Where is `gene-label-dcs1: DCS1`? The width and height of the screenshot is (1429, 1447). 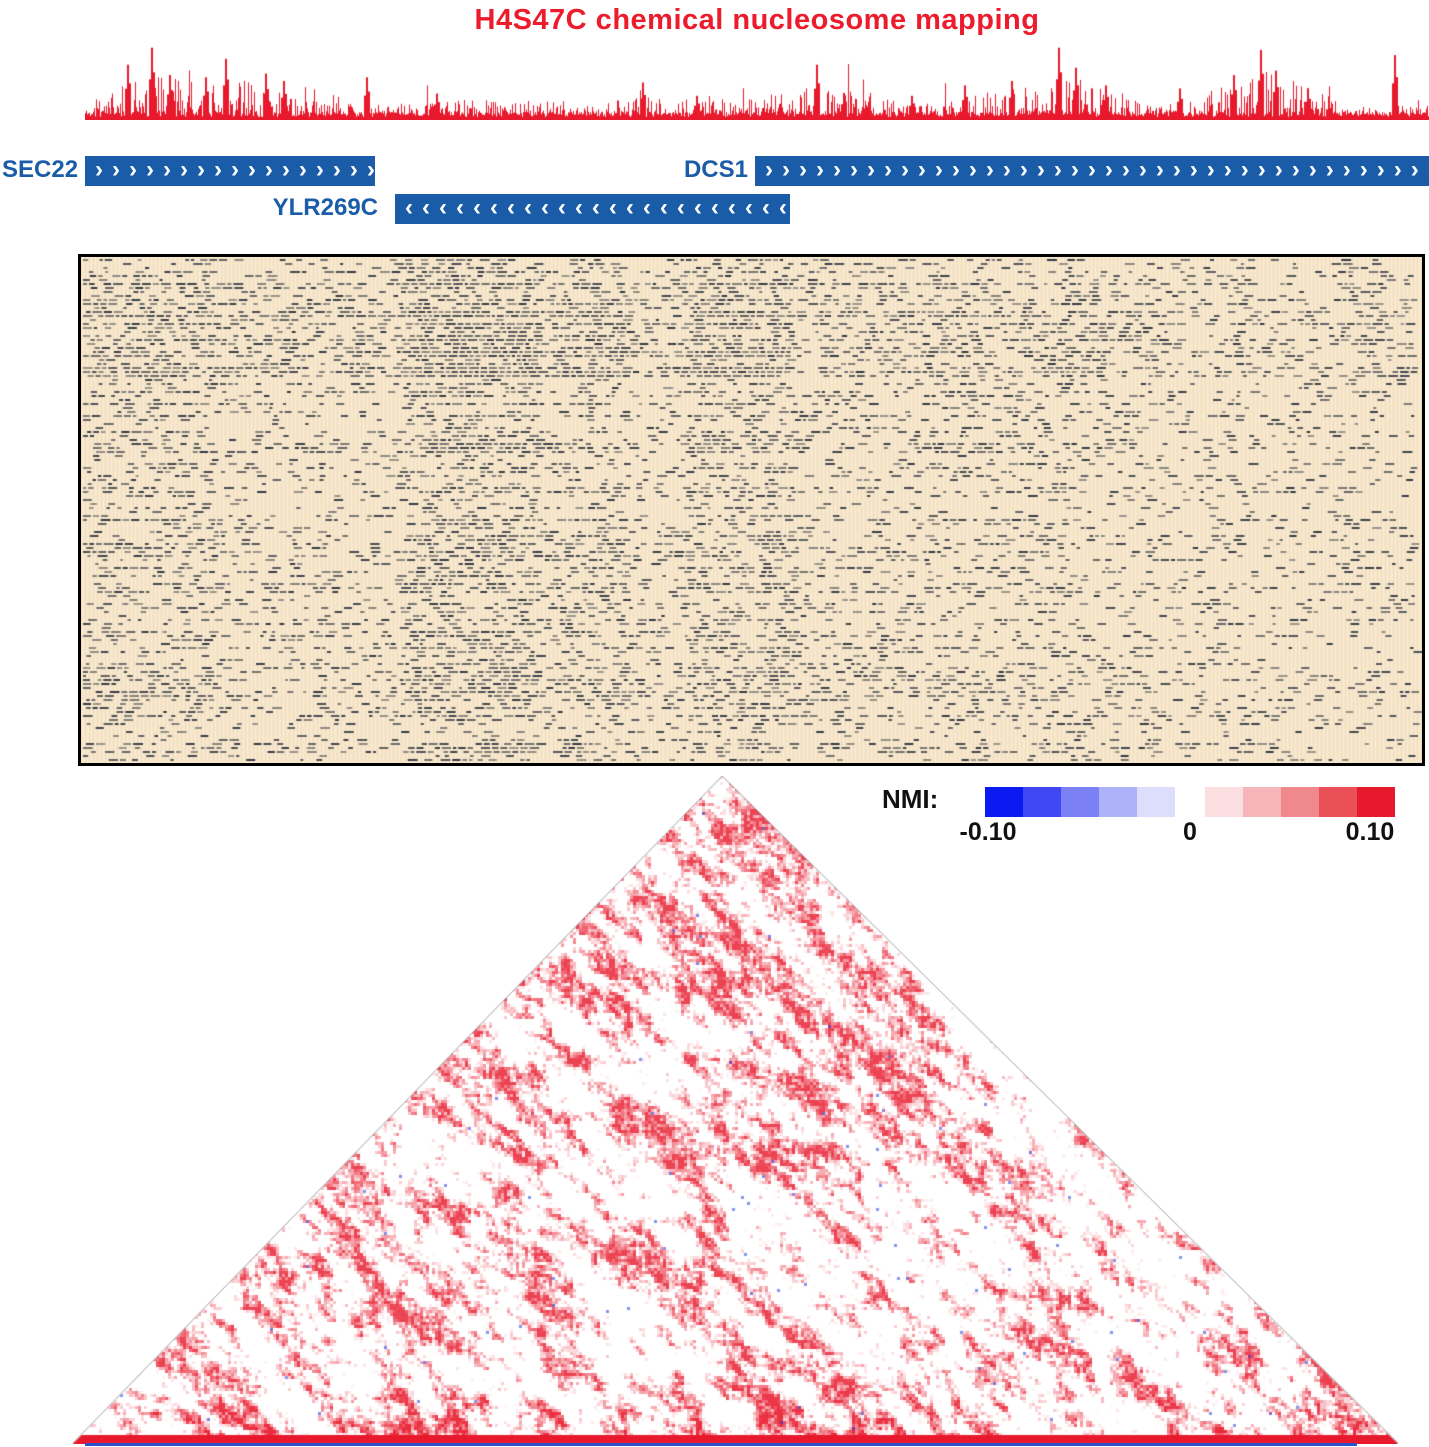 gene-label-dcs1: DCS1 is located at coordinates (715, 169).